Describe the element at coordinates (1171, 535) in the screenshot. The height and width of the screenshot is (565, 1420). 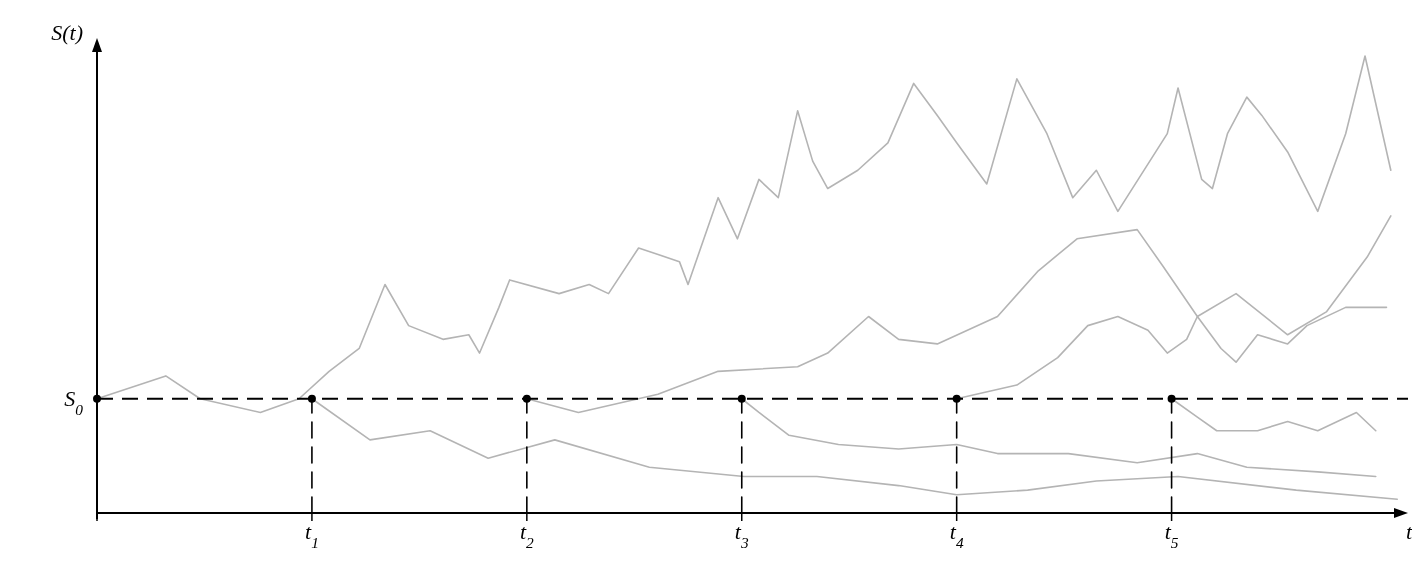
I see `x-tick-label: t$_{5}$` at that location.